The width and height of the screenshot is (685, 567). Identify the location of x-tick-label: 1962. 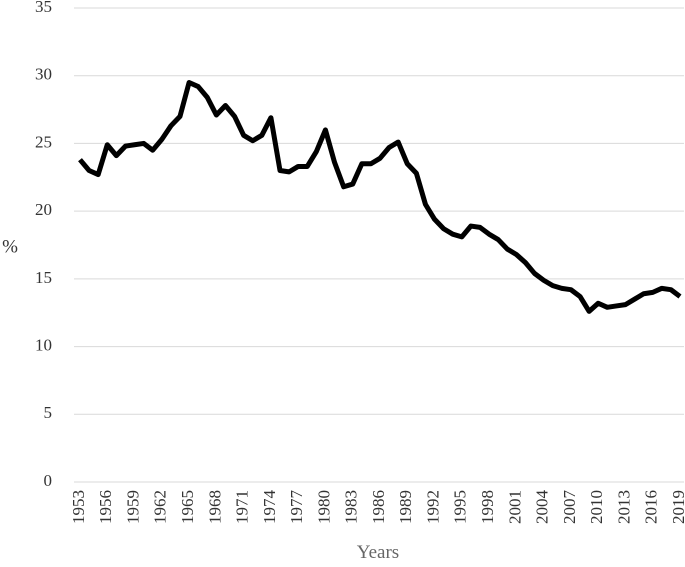
(160, 507).